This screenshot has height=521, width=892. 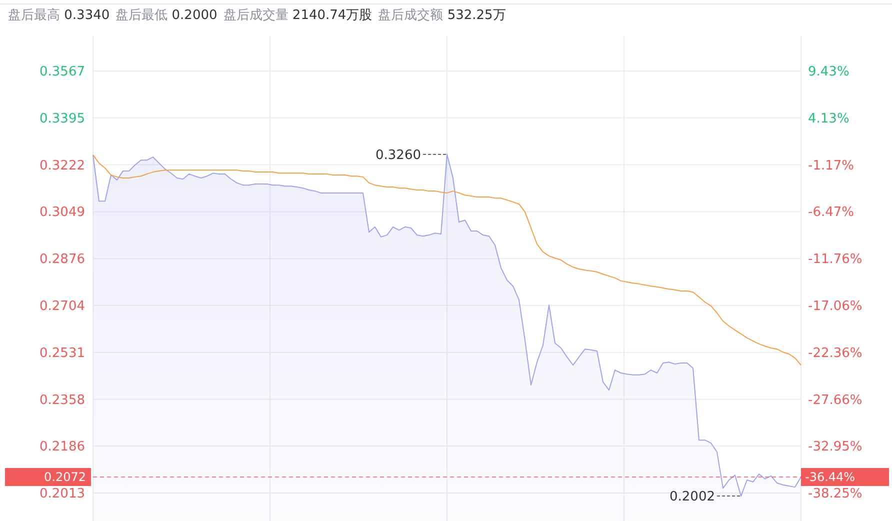 What do you see at coordinates (62, 260) in the screenshot?
I see `y-tick-label: 0.2876` at bounding box center [62, 260].